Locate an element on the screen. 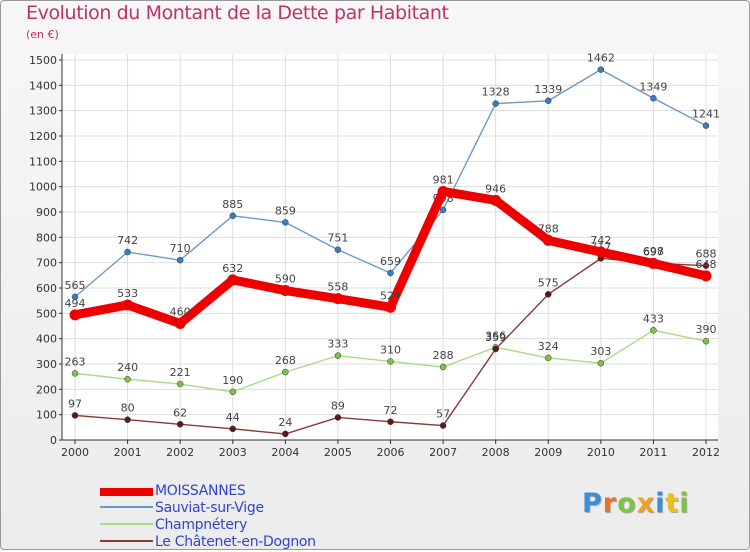 This screenshot has width=750, height=552. data-label: 565 is located at coordinates (75, 285).